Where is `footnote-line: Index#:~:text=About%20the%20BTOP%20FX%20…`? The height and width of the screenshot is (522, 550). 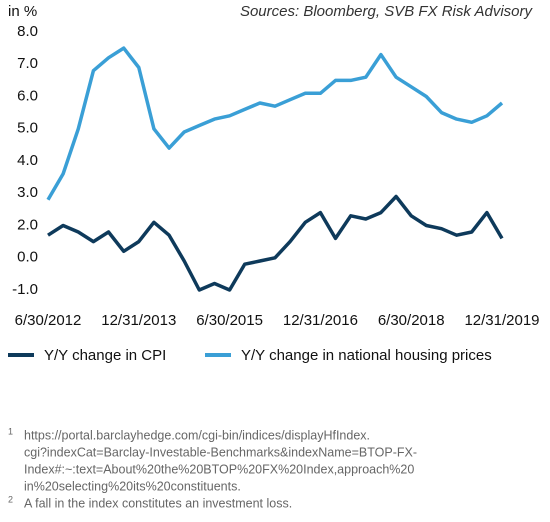
footnote-line: Index#:~:text=About%20the%20BTOP%20FX%20… is located at coordinates (219, 469).